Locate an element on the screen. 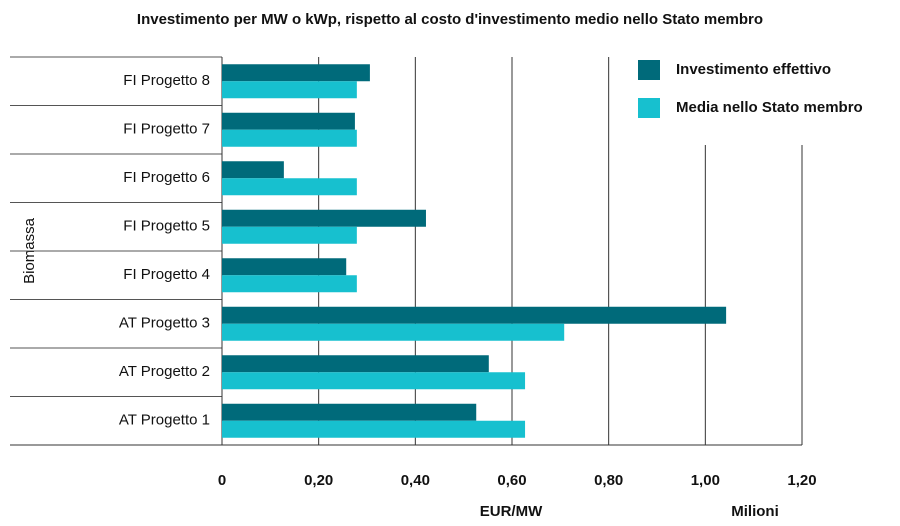  y-tick-label: FI Progetto 6 is located at coordinates (166, 177).